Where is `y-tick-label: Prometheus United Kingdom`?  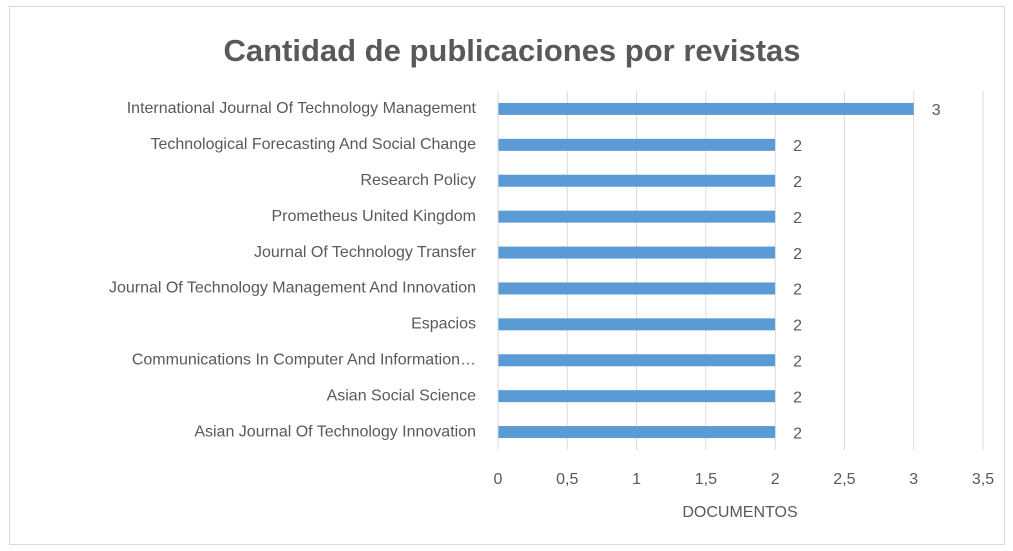
y-tick-label: Prometheus United Kingdom is located at coordinates (373, 216).